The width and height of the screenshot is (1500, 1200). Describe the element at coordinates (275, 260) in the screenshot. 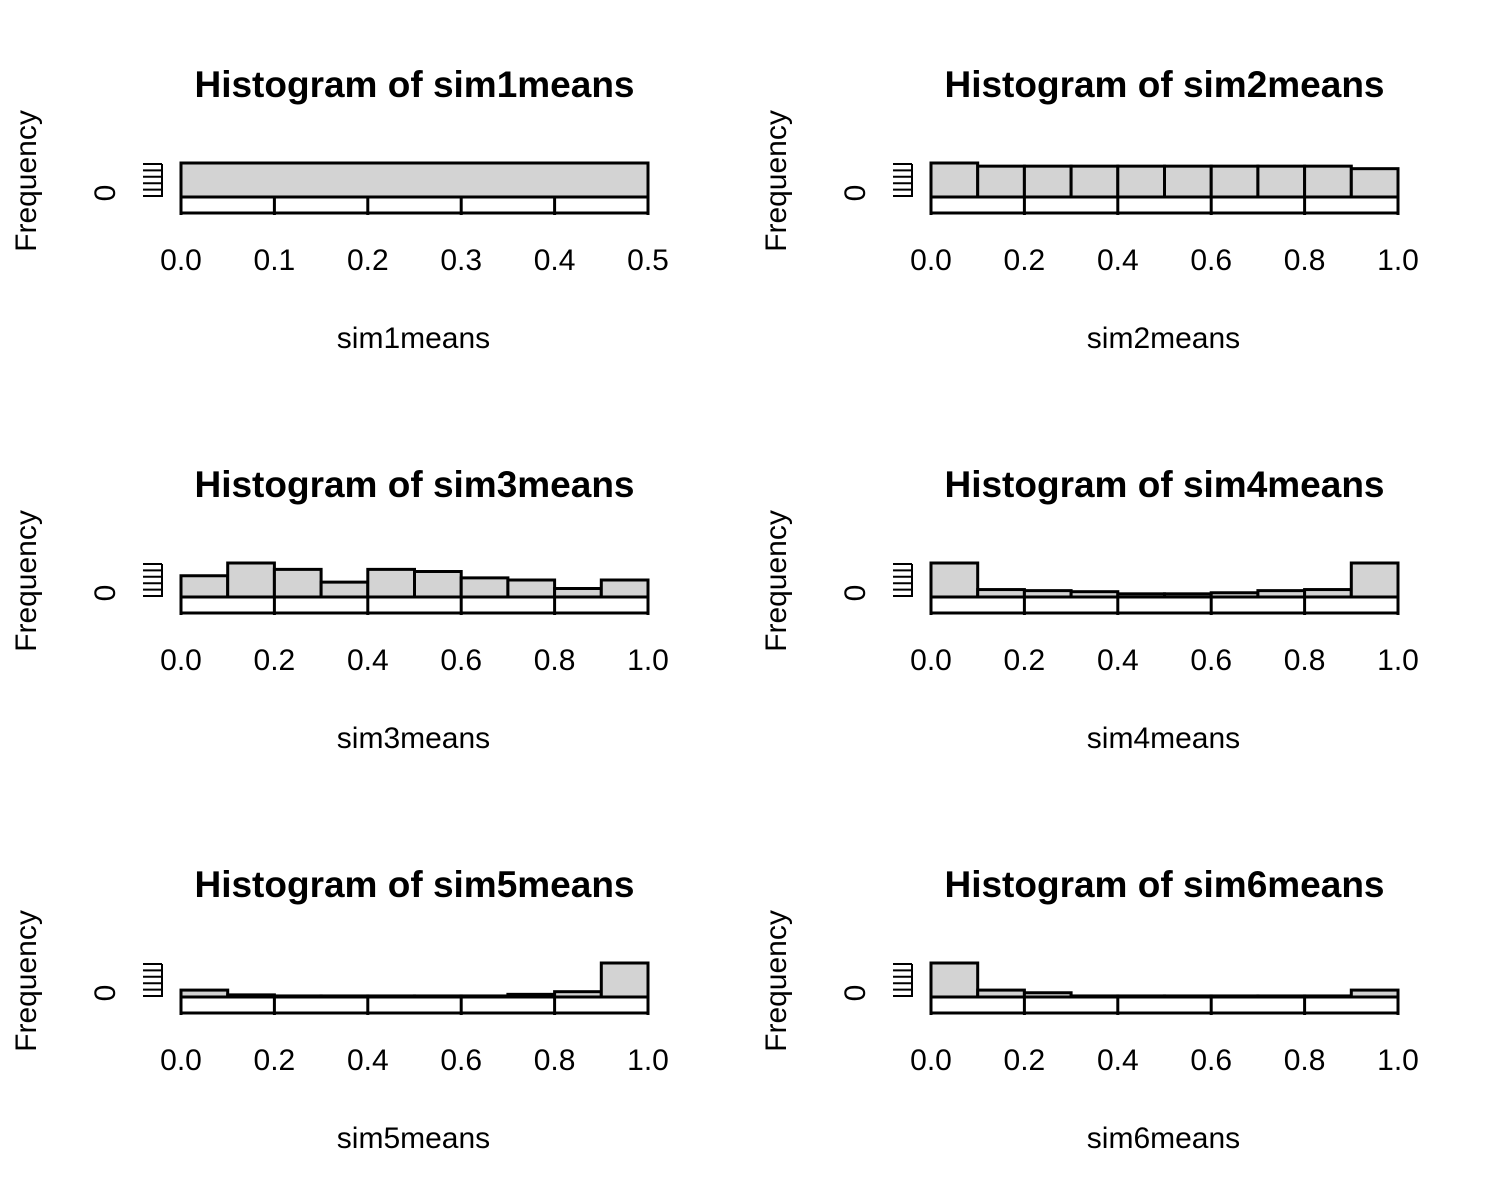

I see `x-tick-label: 0.1` at that location.